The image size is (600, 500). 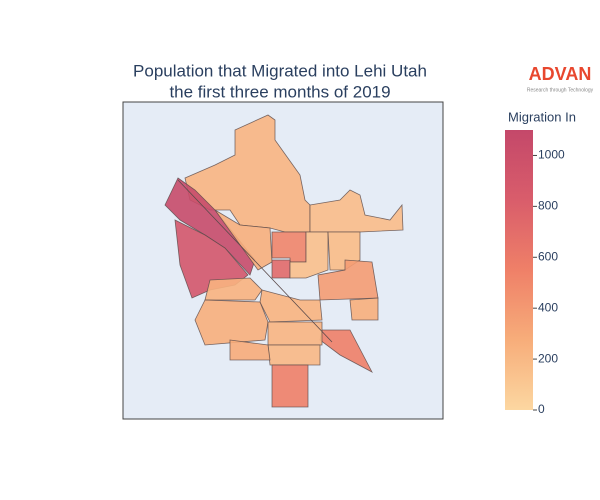 I want to click on colorbar-tick-label: 800, so click(x=548, y=206).